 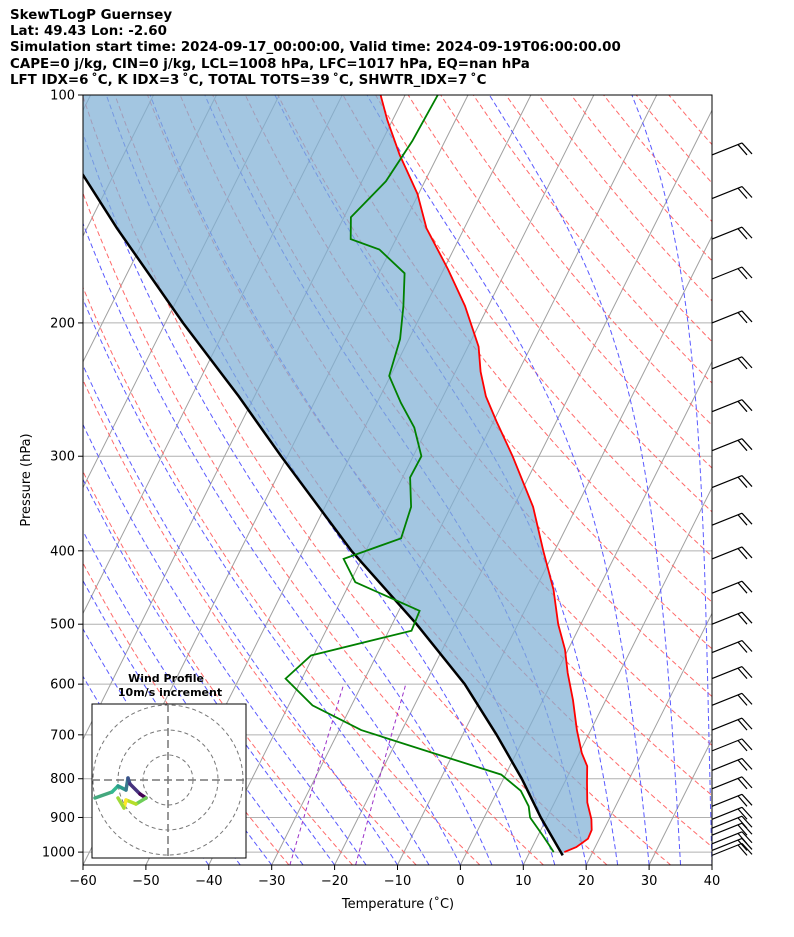 What do you see at coordinates (62, 457) in the screenshot?
I see `y-tick-label: 300` at bounding box center [62, 457].